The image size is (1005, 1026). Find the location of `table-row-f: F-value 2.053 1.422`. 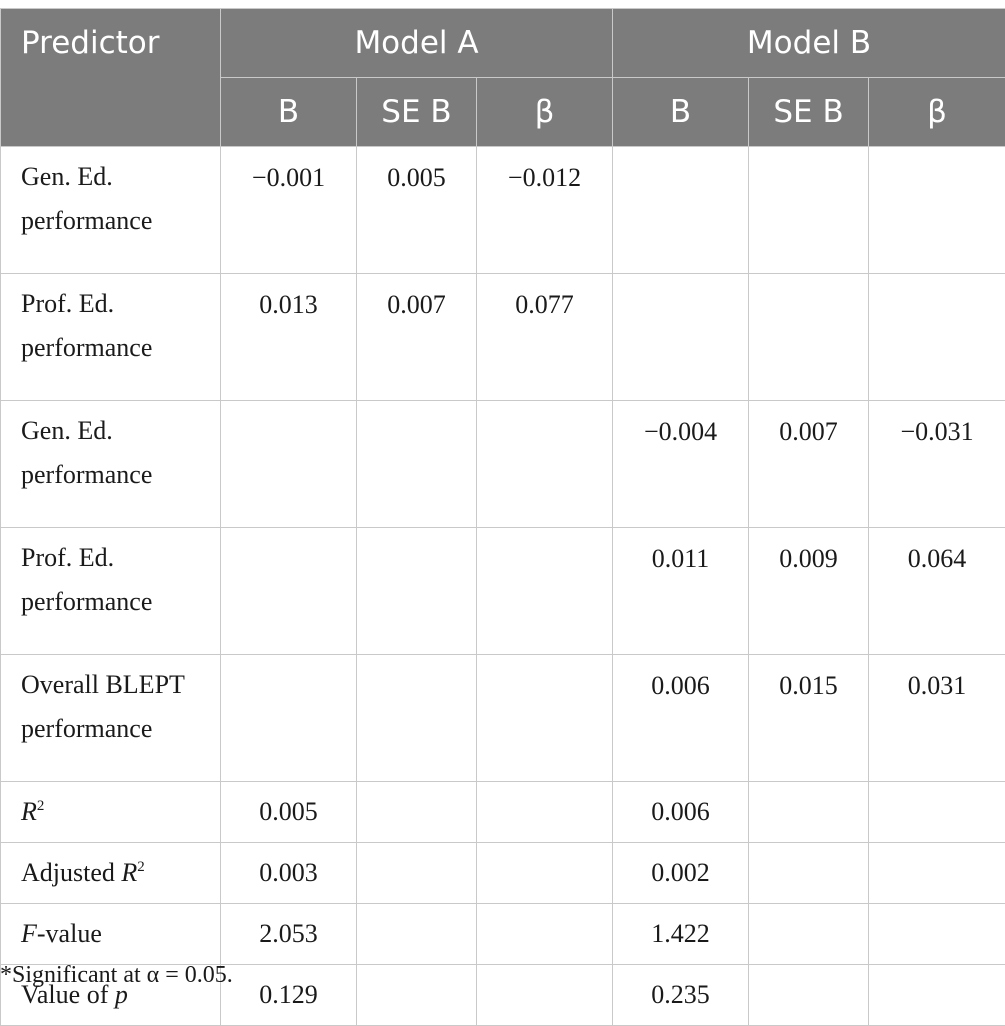

table-row-f: F-value 2.053 1.422 is located at coordinates (503, 934).